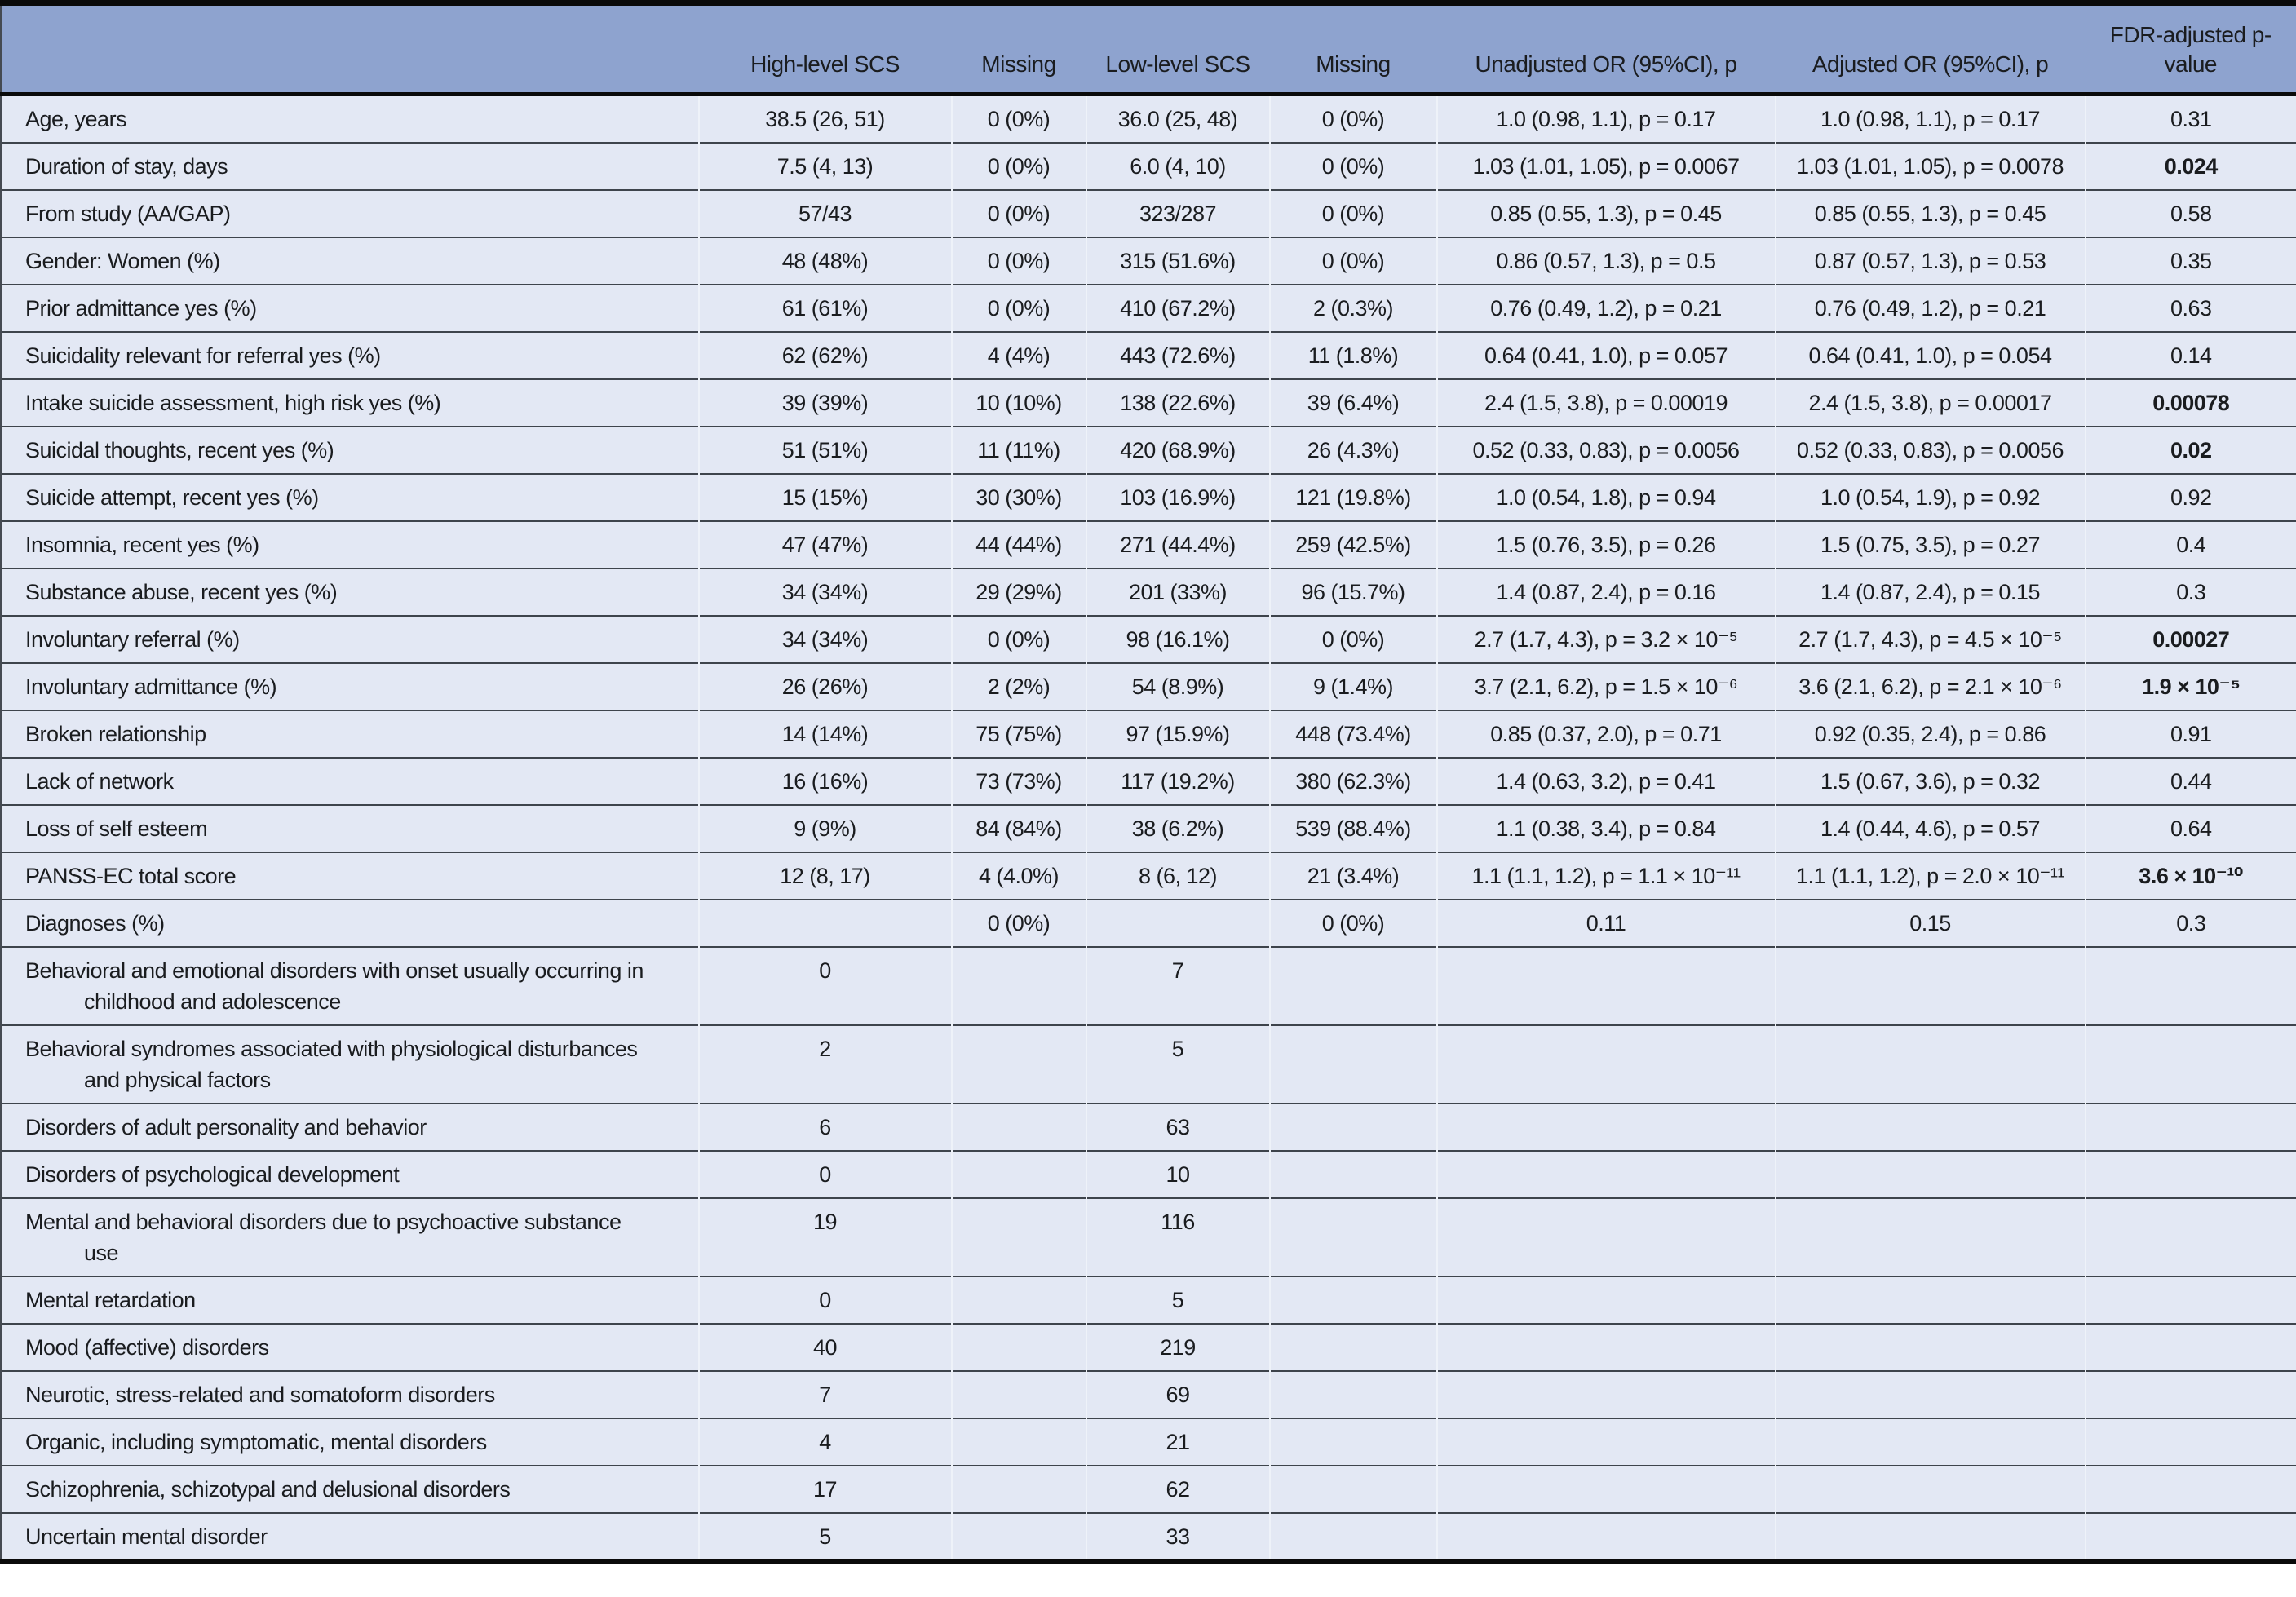  I want to click on cell: 19, so click(825, 1236).